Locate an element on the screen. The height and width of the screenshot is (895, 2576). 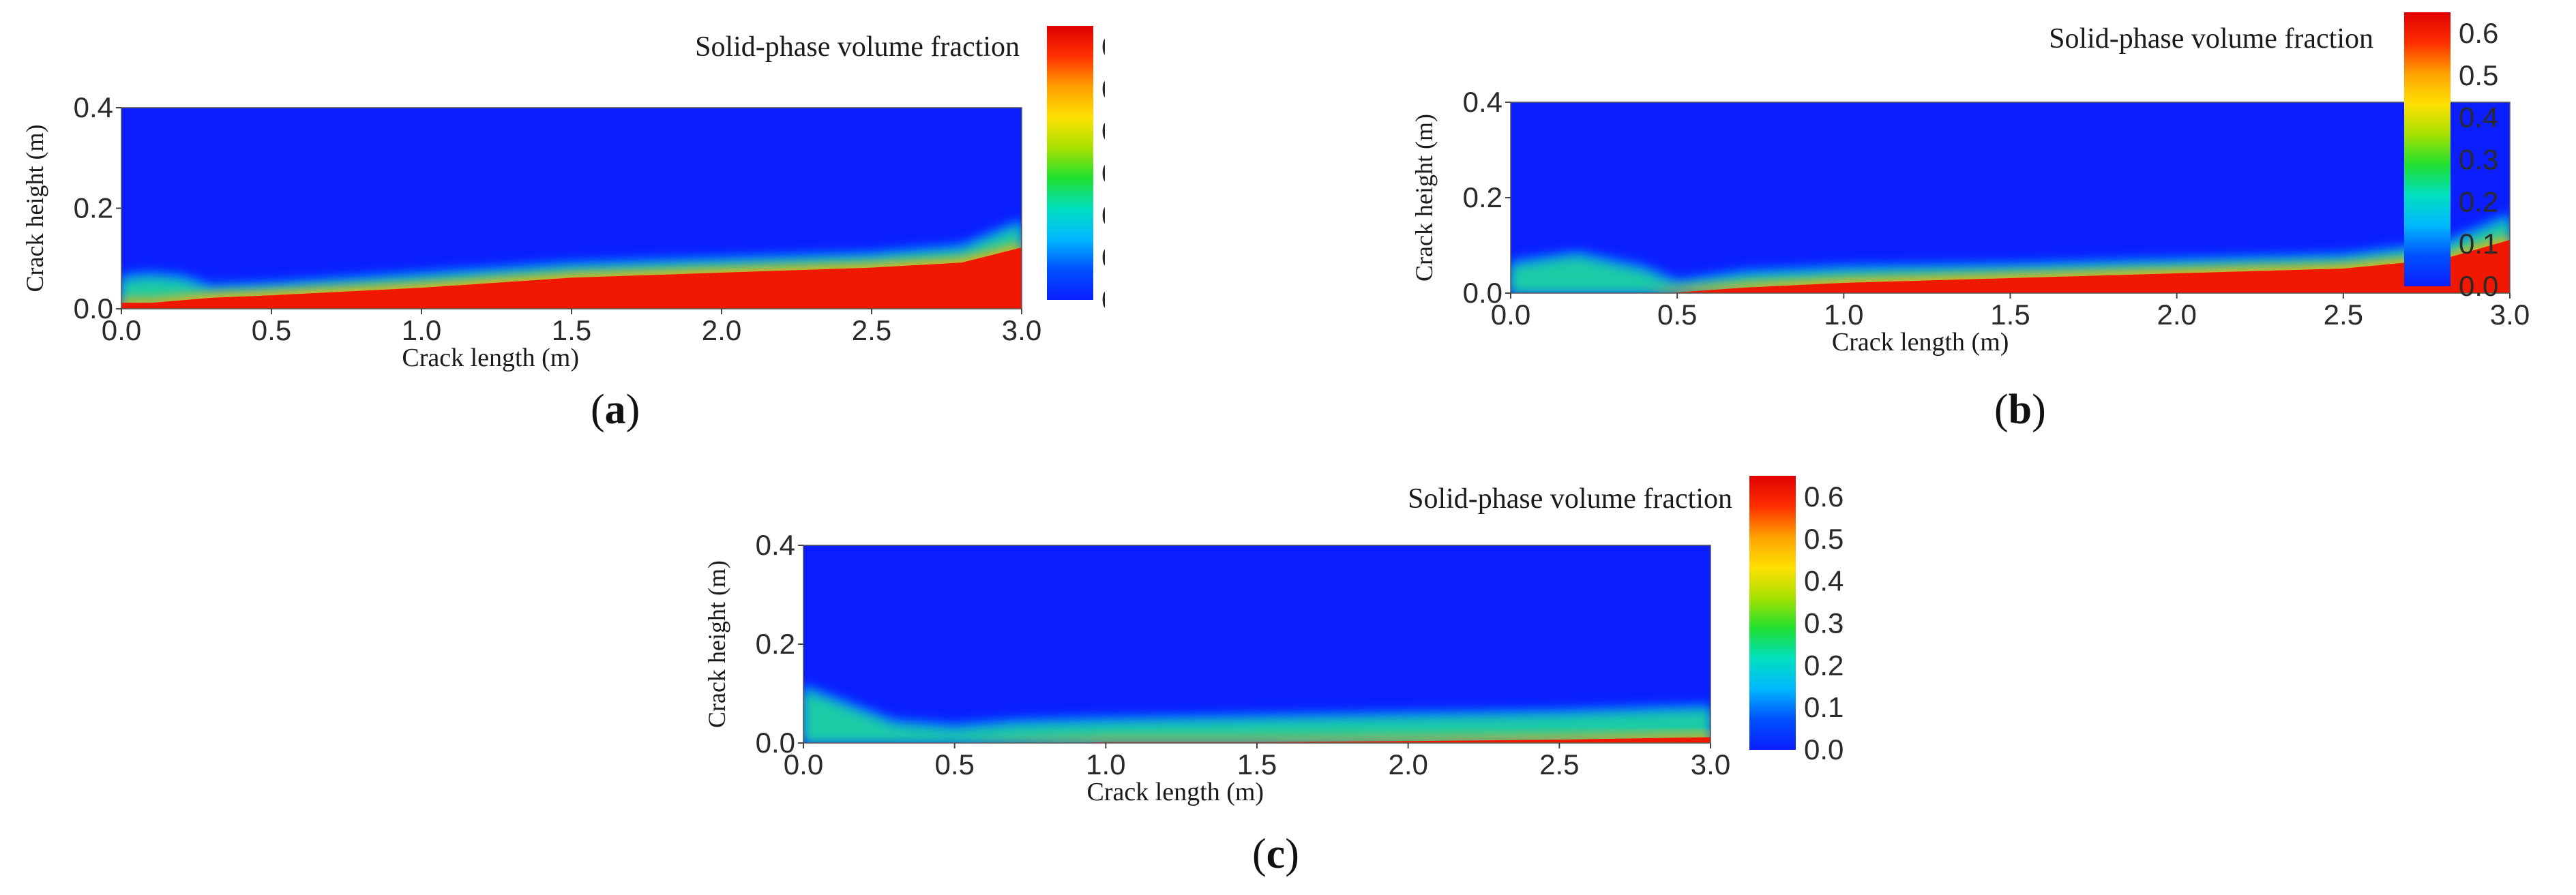
caption-c: (c) is located at coordinates (1275, 854).